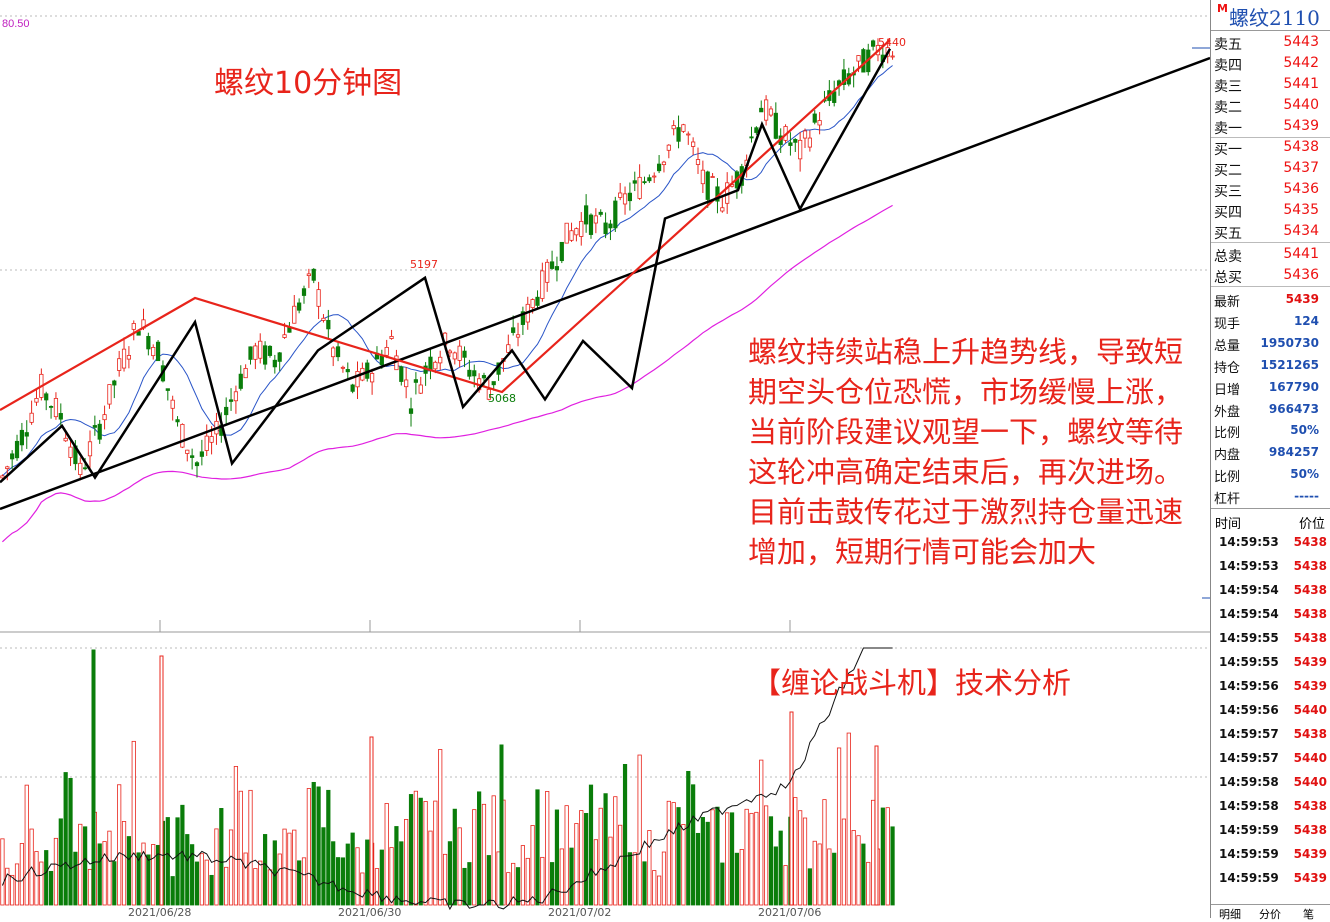 The width and height of the screenshot is (1330, 922). I want to click on tick-price: 5438, so click(1310, 542).